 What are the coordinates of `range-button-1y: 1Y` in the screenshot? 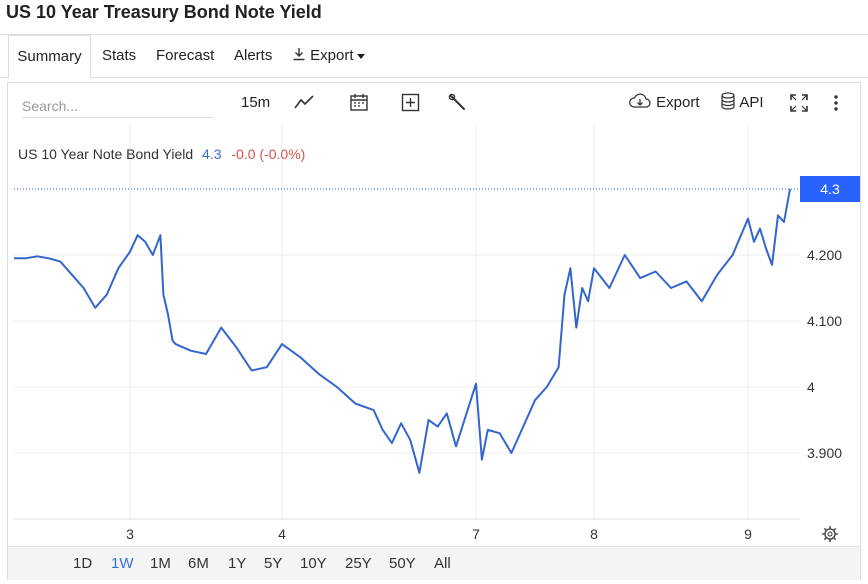 It's located at (237, 563).